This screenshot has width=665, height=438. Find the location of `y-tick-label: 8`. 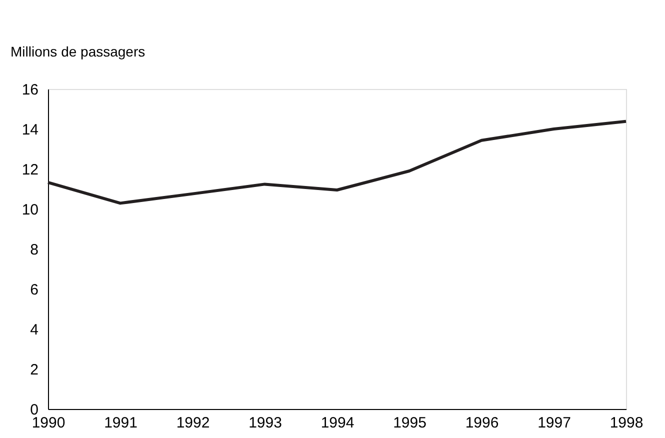

y-tick-label: 8 is located at coordinates (34, 250).